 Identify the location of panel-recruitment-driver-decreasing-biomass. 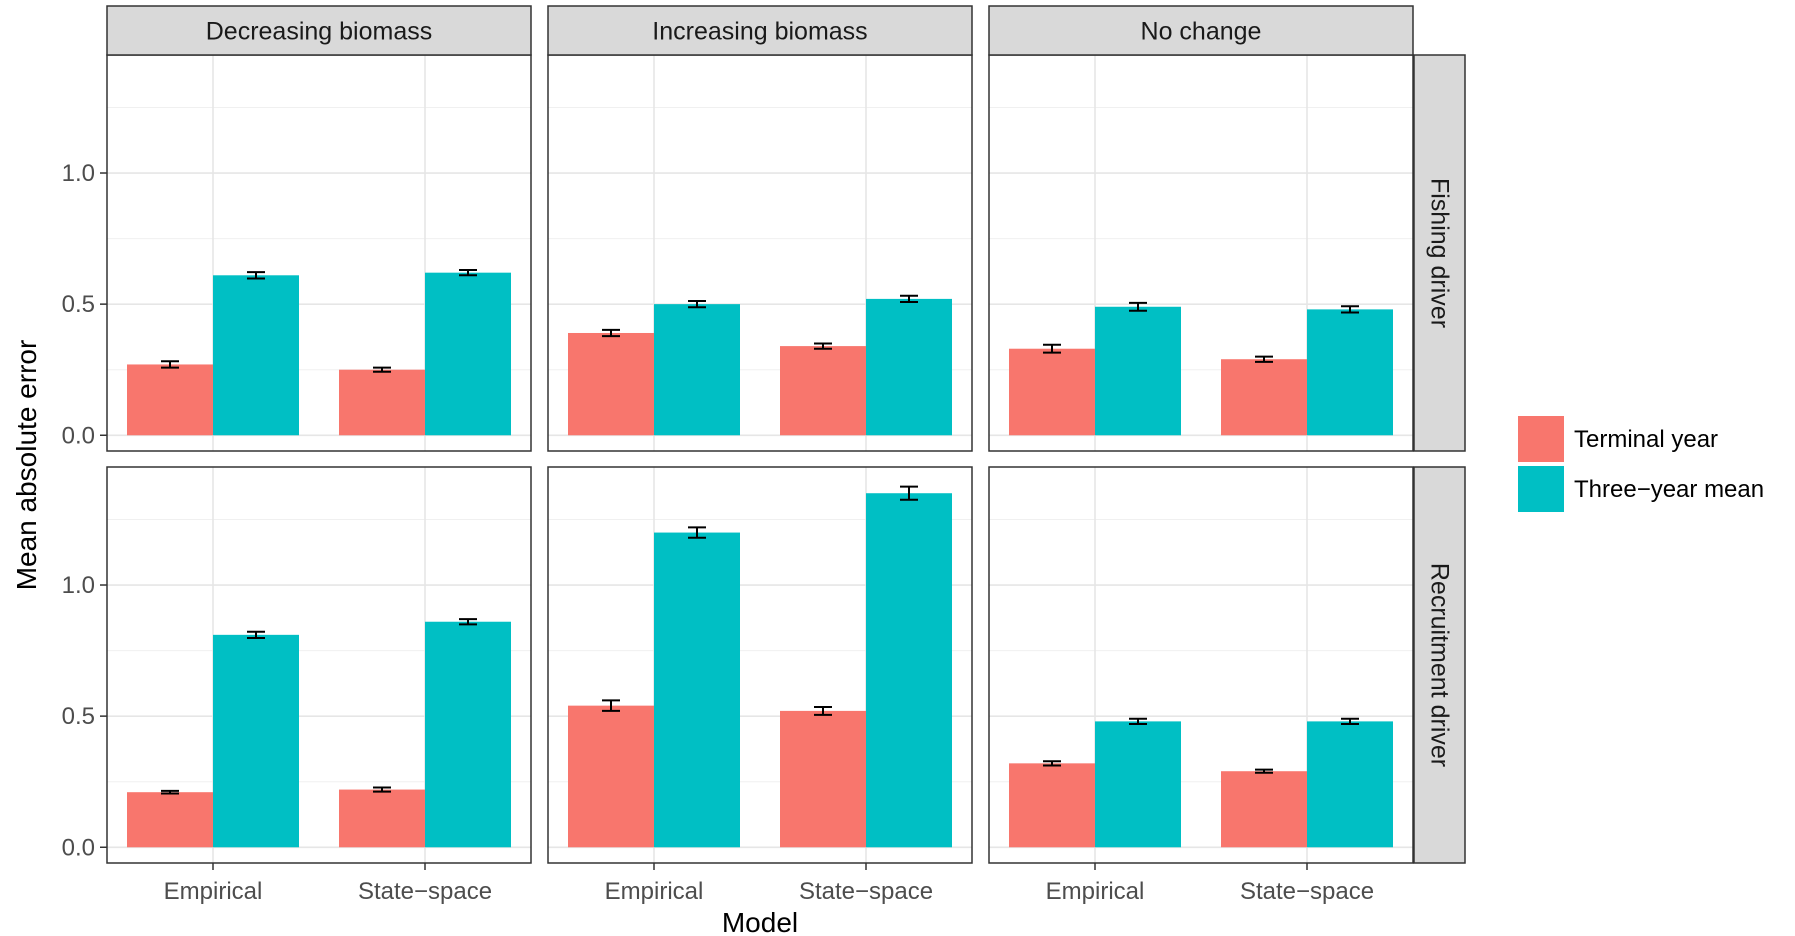
(319, 665).